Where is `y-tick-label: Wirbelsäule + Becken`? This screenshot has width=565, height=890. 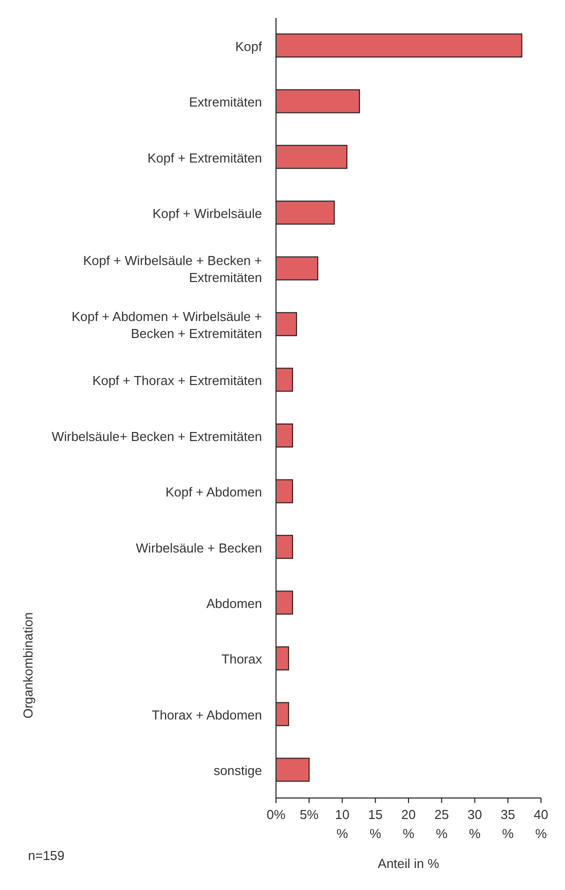
y-tick-label: Wirbelsäule + Becken is located at coordinates (199, 547).